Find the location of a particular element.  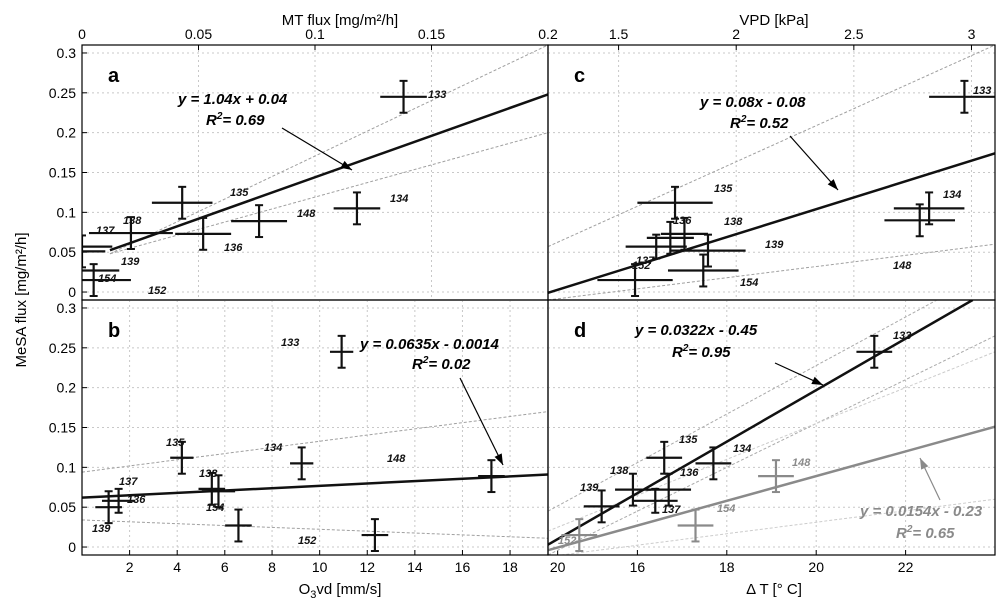

xtick-label: 4 is located at coordinates (177, 567).